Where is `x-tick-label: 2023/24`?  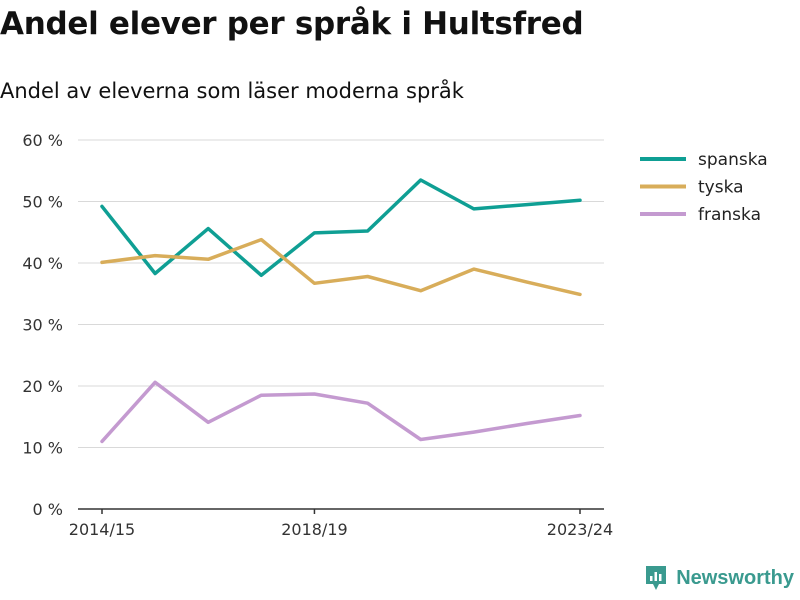 x-tick-label: 2023/24 is located at coordinates (580, 529).